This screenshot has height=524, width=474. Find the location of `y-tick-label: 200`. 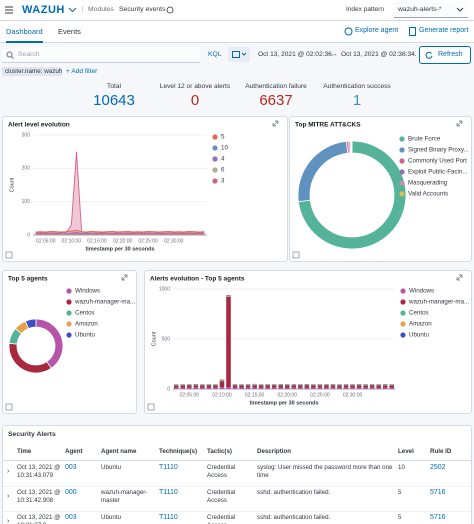

y-tick-label: 200 is located at coordinates (26, 169).